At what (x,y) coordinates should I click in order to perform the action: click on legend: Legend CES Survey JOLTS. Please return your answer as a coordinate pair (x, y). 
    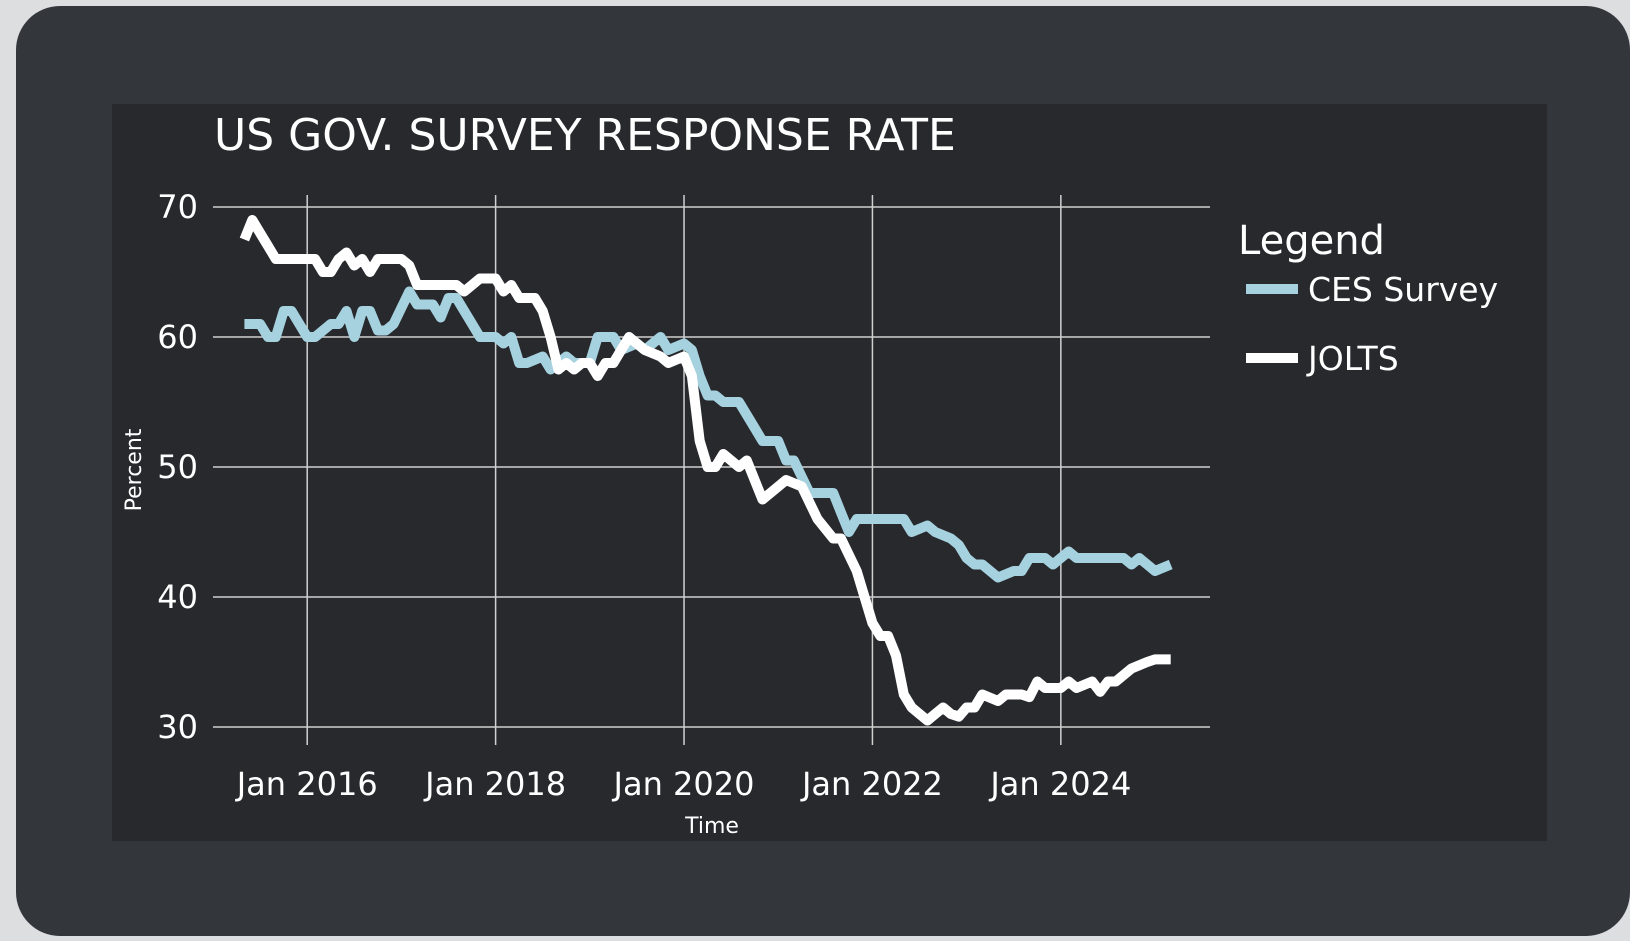
    Looking at the image, I should click on (1368, 298).